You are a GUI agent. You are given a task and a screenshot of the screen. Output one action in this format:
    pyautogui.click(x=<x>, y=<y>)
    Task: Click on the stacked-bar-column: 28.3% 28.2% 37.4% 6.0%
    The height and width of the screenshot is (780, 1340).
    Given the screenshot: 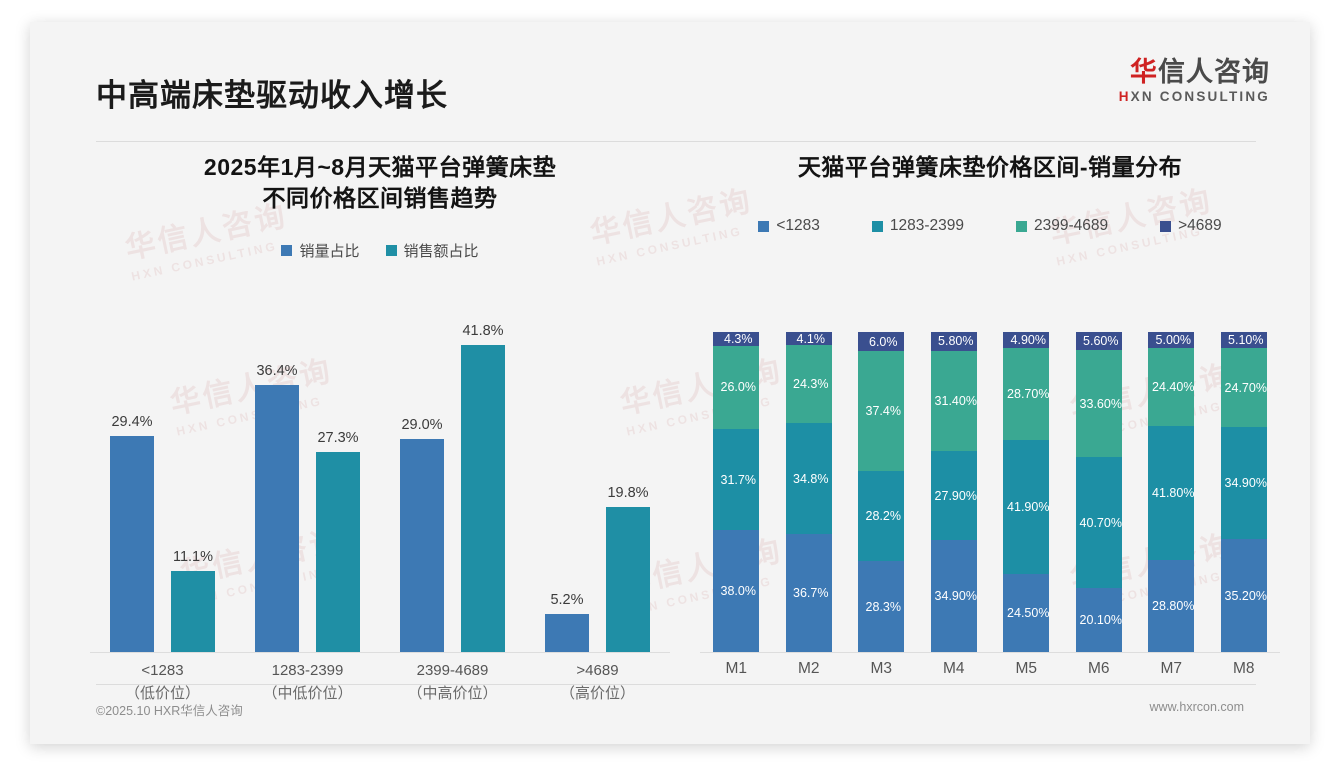 What is the action you would take?
    pyautogui.click(x=881, y=492)
    